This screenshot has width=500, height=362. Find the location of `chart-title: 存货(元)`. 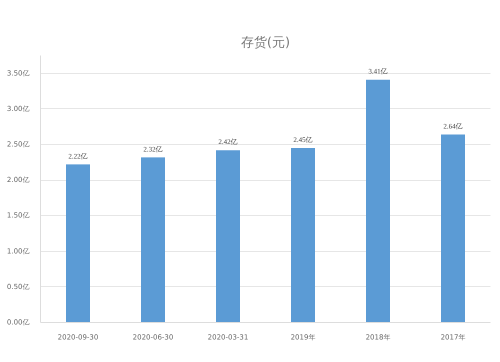

chart-title: 存货(元) is located at coordinates (265, 43).